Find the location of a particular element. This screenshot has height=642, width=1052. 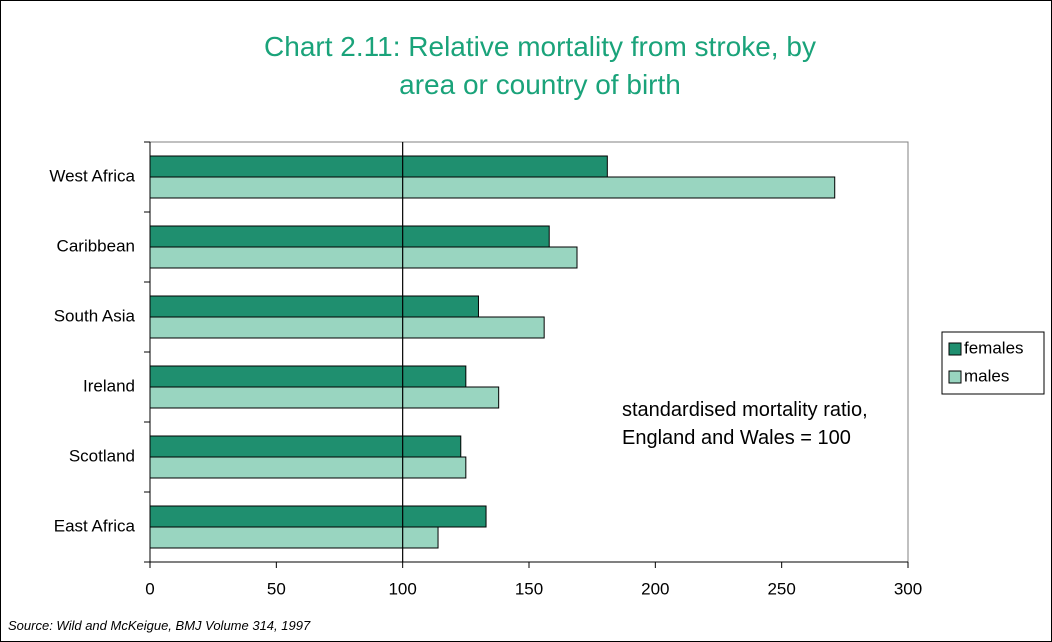

x-tick-label: 100 is located at coordinates (402, 588).